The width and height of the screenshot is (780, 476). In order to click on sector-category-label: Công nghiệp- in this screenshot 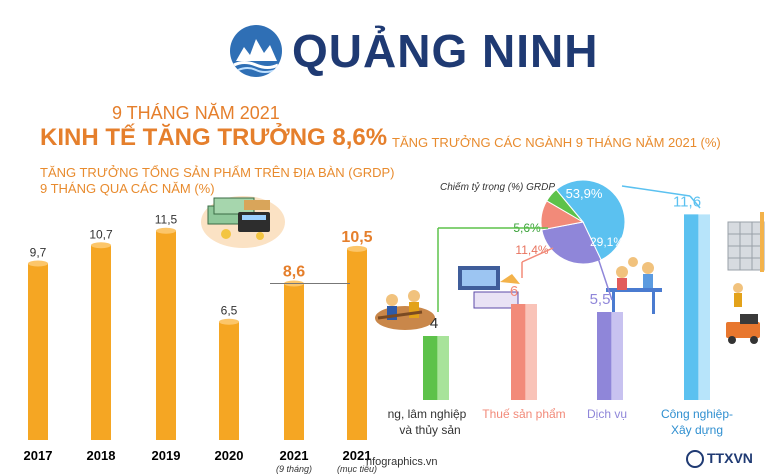, I will do `click(697, 414)`.